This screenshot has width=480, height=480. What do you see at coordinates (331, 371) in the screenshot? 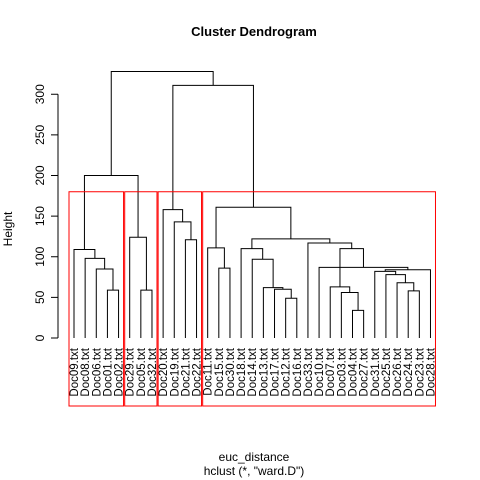
I see `leaf-label: Doc07.txt` at bounding box center [331, 371].